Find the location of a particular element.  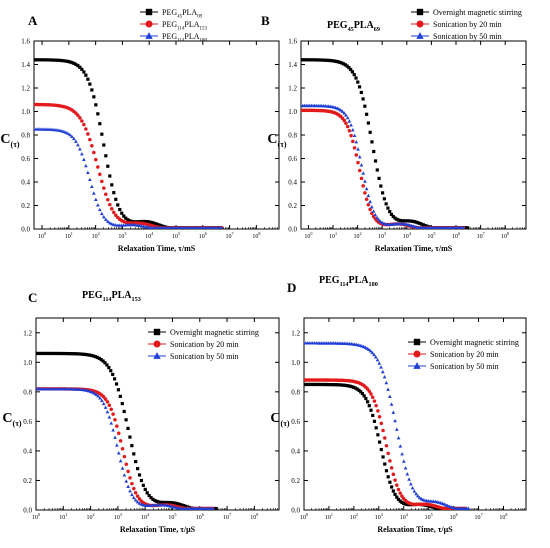

x-axis-label: Relaxation Time, τ/mS is located at coordinates (157, 248).